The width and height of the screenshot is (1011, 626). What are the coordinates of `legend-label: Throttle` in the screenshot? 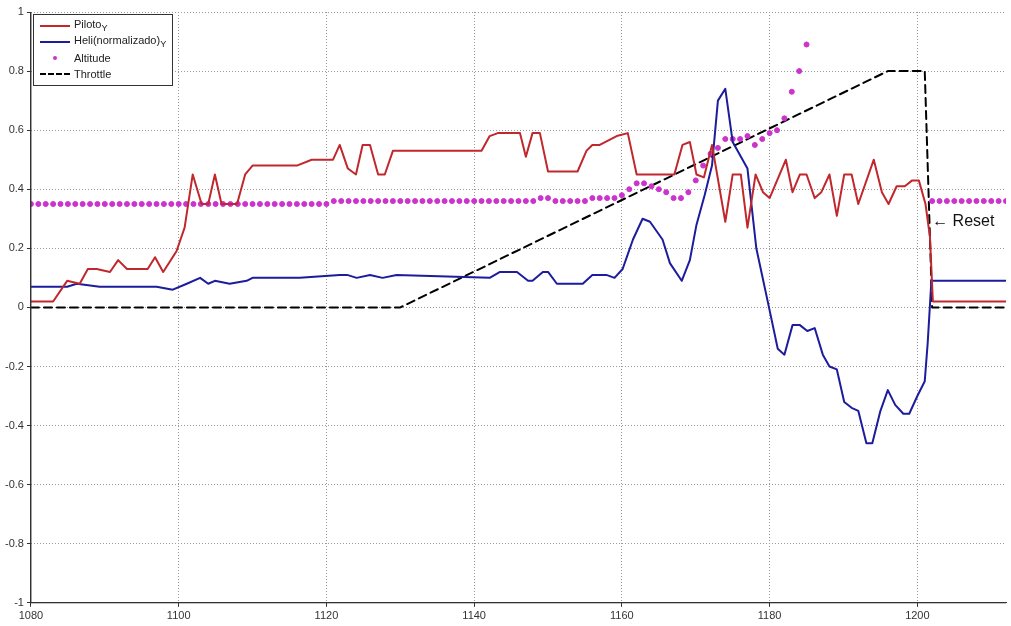 It's located at (92, 74).